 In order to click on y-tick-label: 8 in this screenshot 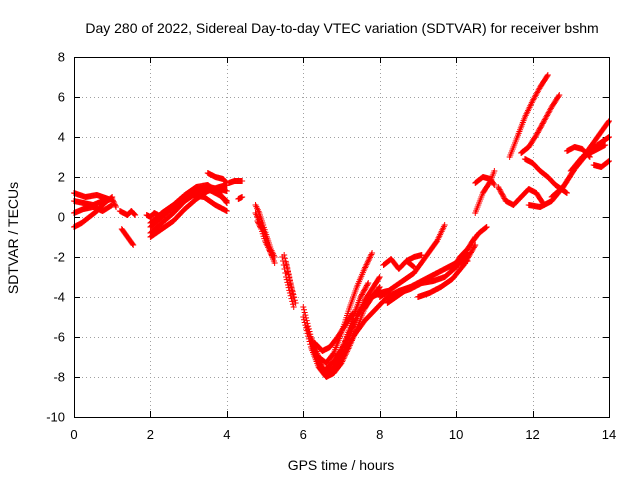, I will do `click(61, 57)`.